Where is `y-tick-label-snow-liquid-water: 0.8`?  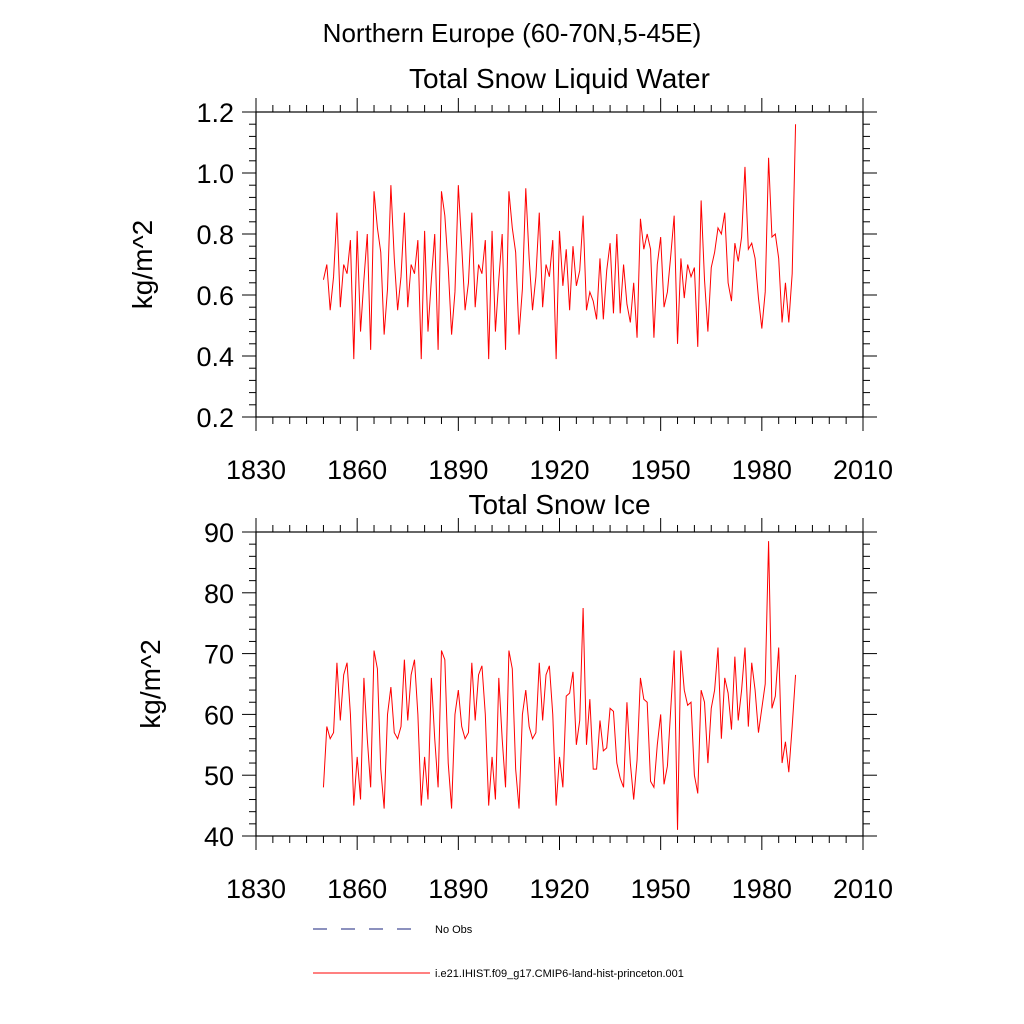 y-tick-label-snow-liquid-water: 0.8 is located at coordinates (215, 235).